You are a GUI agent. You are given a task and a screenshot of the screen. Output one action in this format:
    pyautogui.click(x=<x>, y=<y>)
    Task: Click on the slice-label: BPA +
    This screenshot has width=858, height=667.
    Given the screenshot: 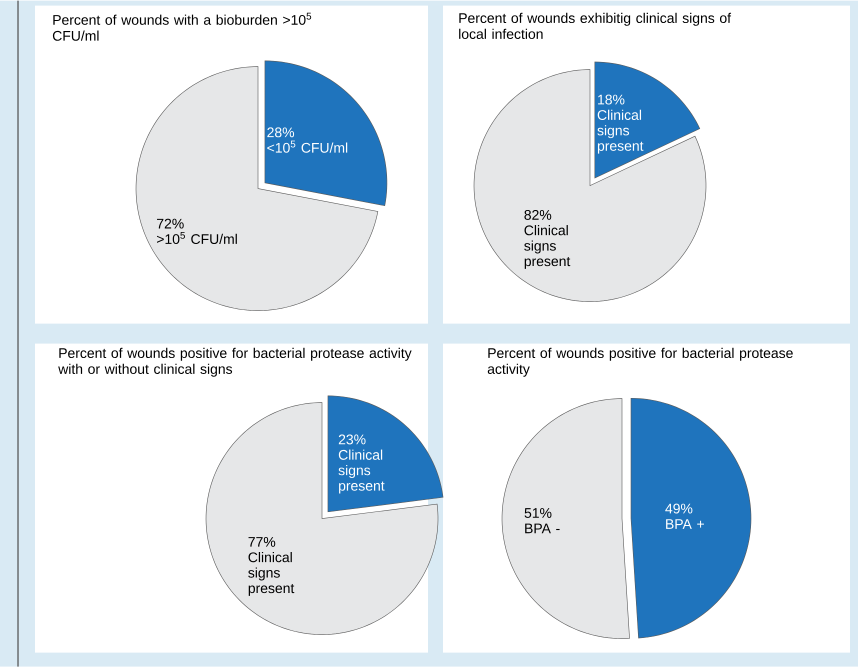 What is the action you would take?
    pyautogui.click(x=685, y=524)
    